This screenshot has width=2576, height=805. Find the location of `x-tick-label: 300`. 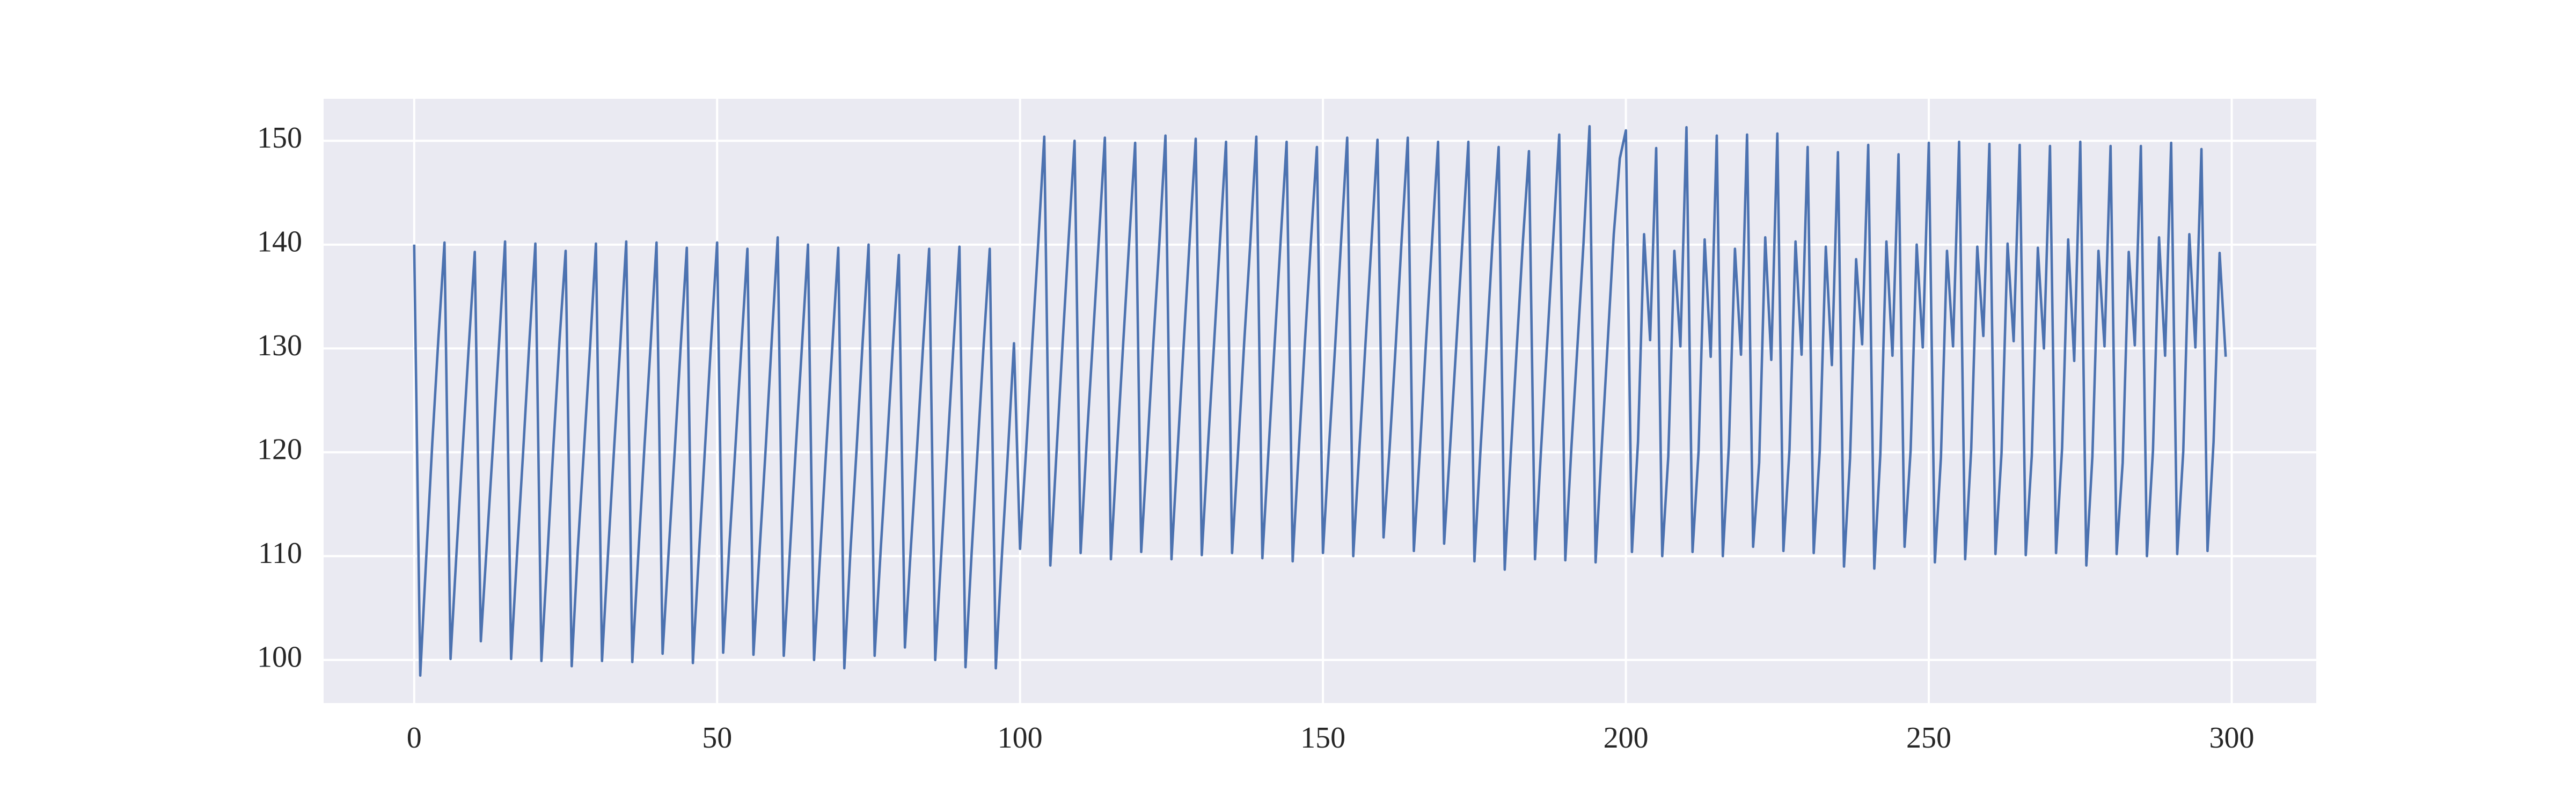

x-tick-label: 300 is located at coordinates (2232, 738).